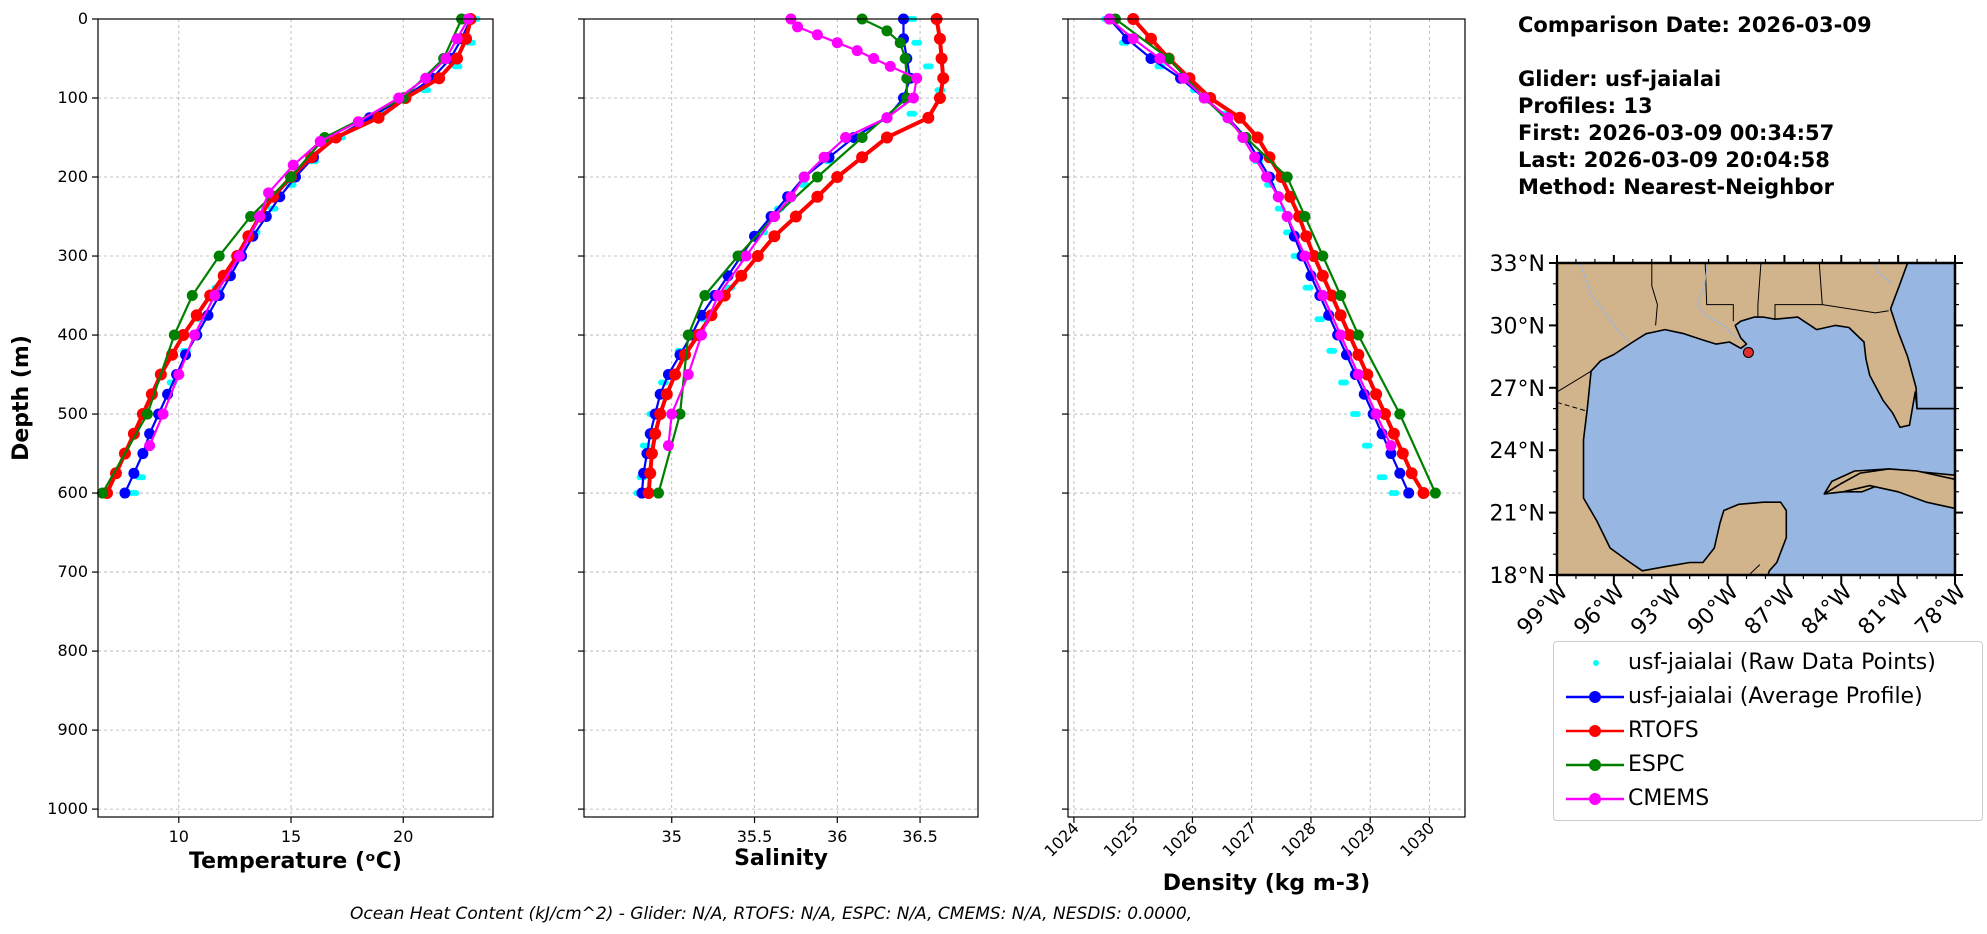 This screenshot has width=1987, height=934. What do you see at coordinates (672, 836) in the screenshot?
I see `x-tick-label: 35` at bounding box center [672, 836].